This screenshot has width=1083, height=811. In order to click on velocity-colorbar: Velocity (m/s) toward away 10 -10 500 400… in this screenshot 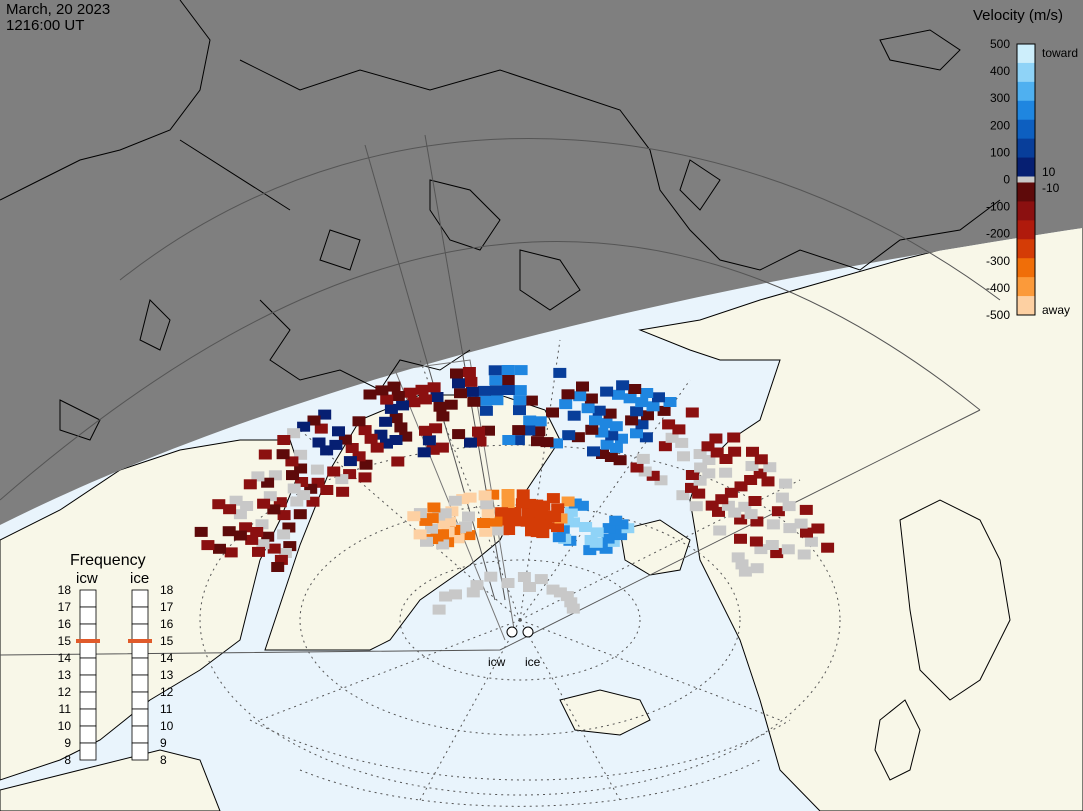, I will do `click(1025, 164)`.